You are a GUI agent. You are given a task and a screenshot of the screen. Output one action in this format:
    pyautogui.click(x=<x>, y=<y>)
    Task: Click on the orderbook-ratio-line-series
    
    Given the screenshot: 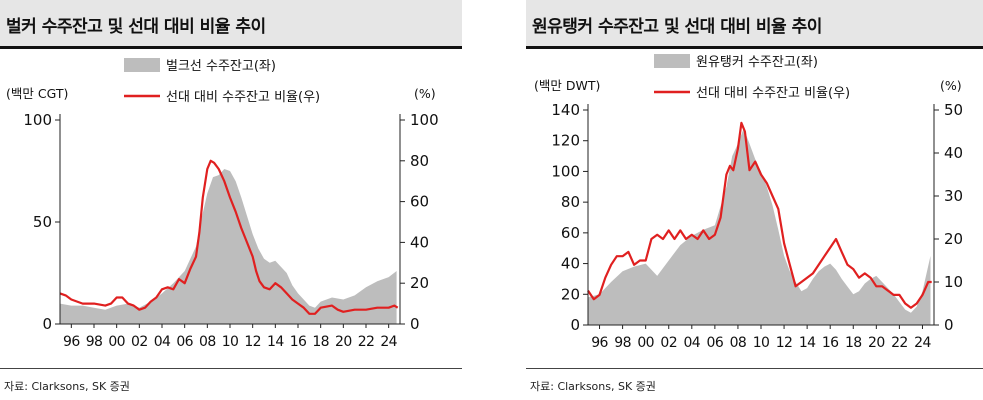 What is the action you would take?
    pyautogui.click(x=229, y=237)
    